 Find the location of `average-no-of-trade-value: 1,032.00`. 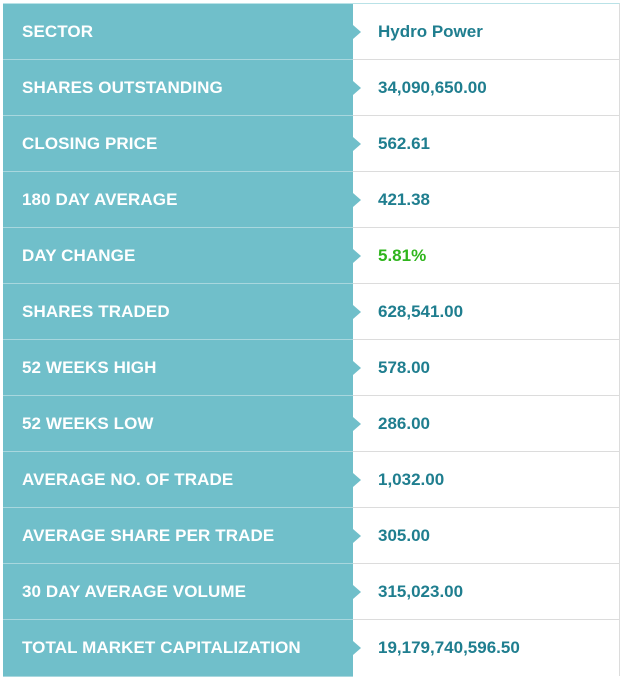

average-no-of-trade-value: 1,032.00 is located at coordinates (411, 479).